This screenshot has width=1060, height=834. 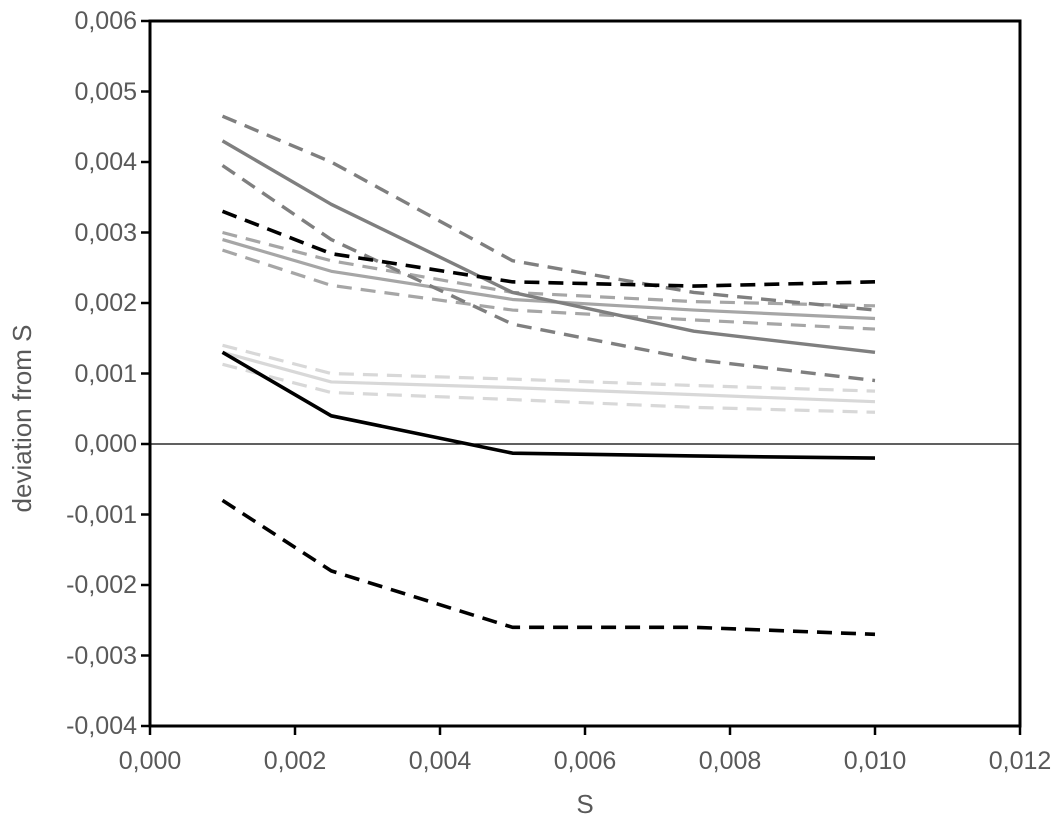 What do you see at coordinates (105, 162) in the screenshot?
I see `y-tick-label: 0,004` at bounding box center [105, 162].